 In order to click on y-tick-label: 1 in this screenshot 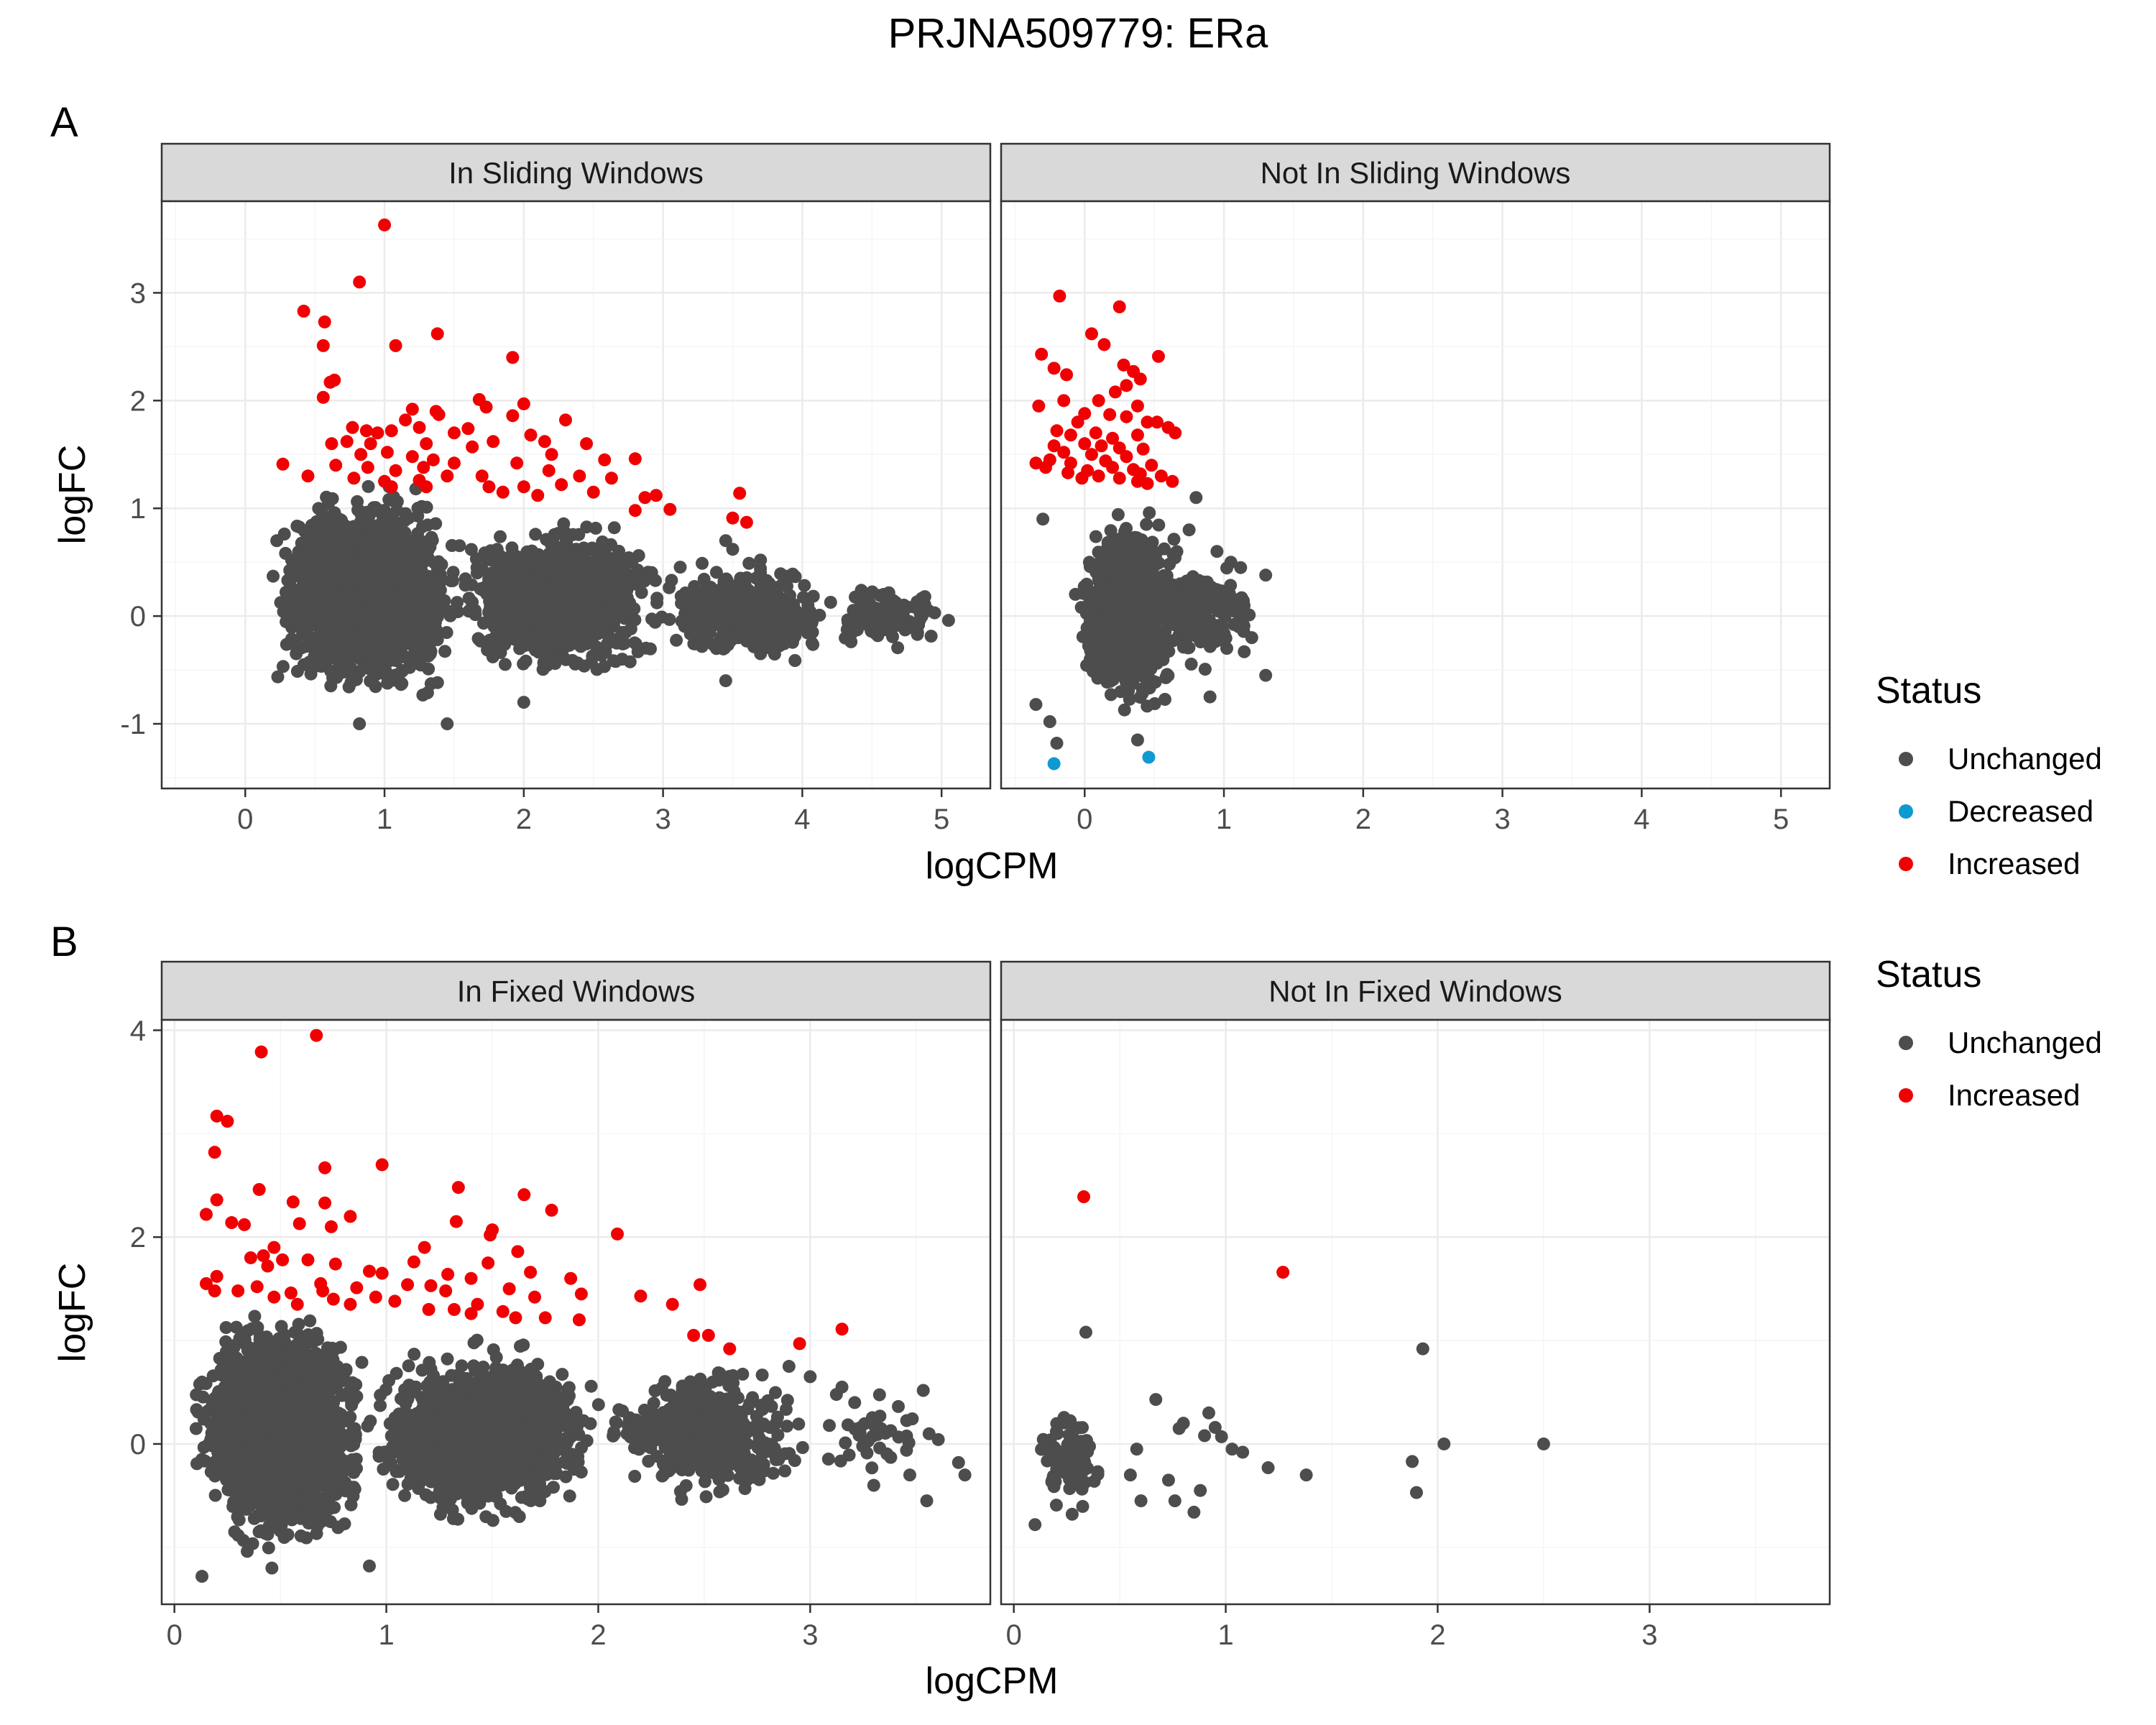, I will do `click(138, 509)`.